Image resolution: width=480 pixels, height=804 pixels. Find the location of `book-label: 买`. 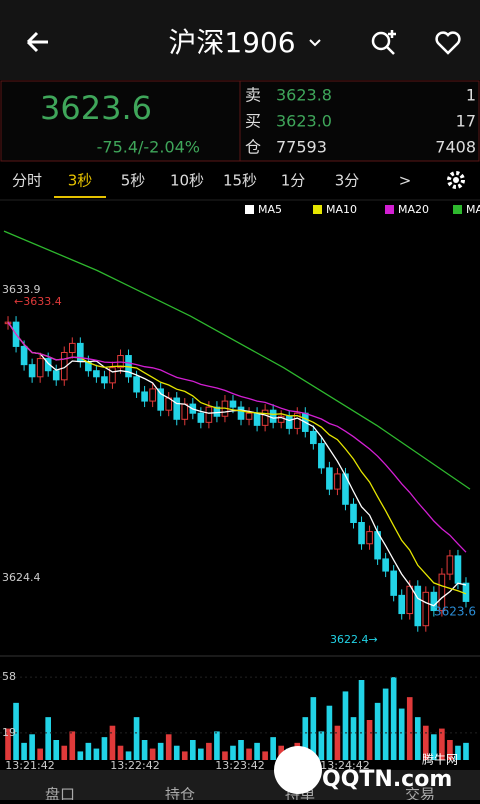

book-label: 买 is located at coordinates (253, 121).